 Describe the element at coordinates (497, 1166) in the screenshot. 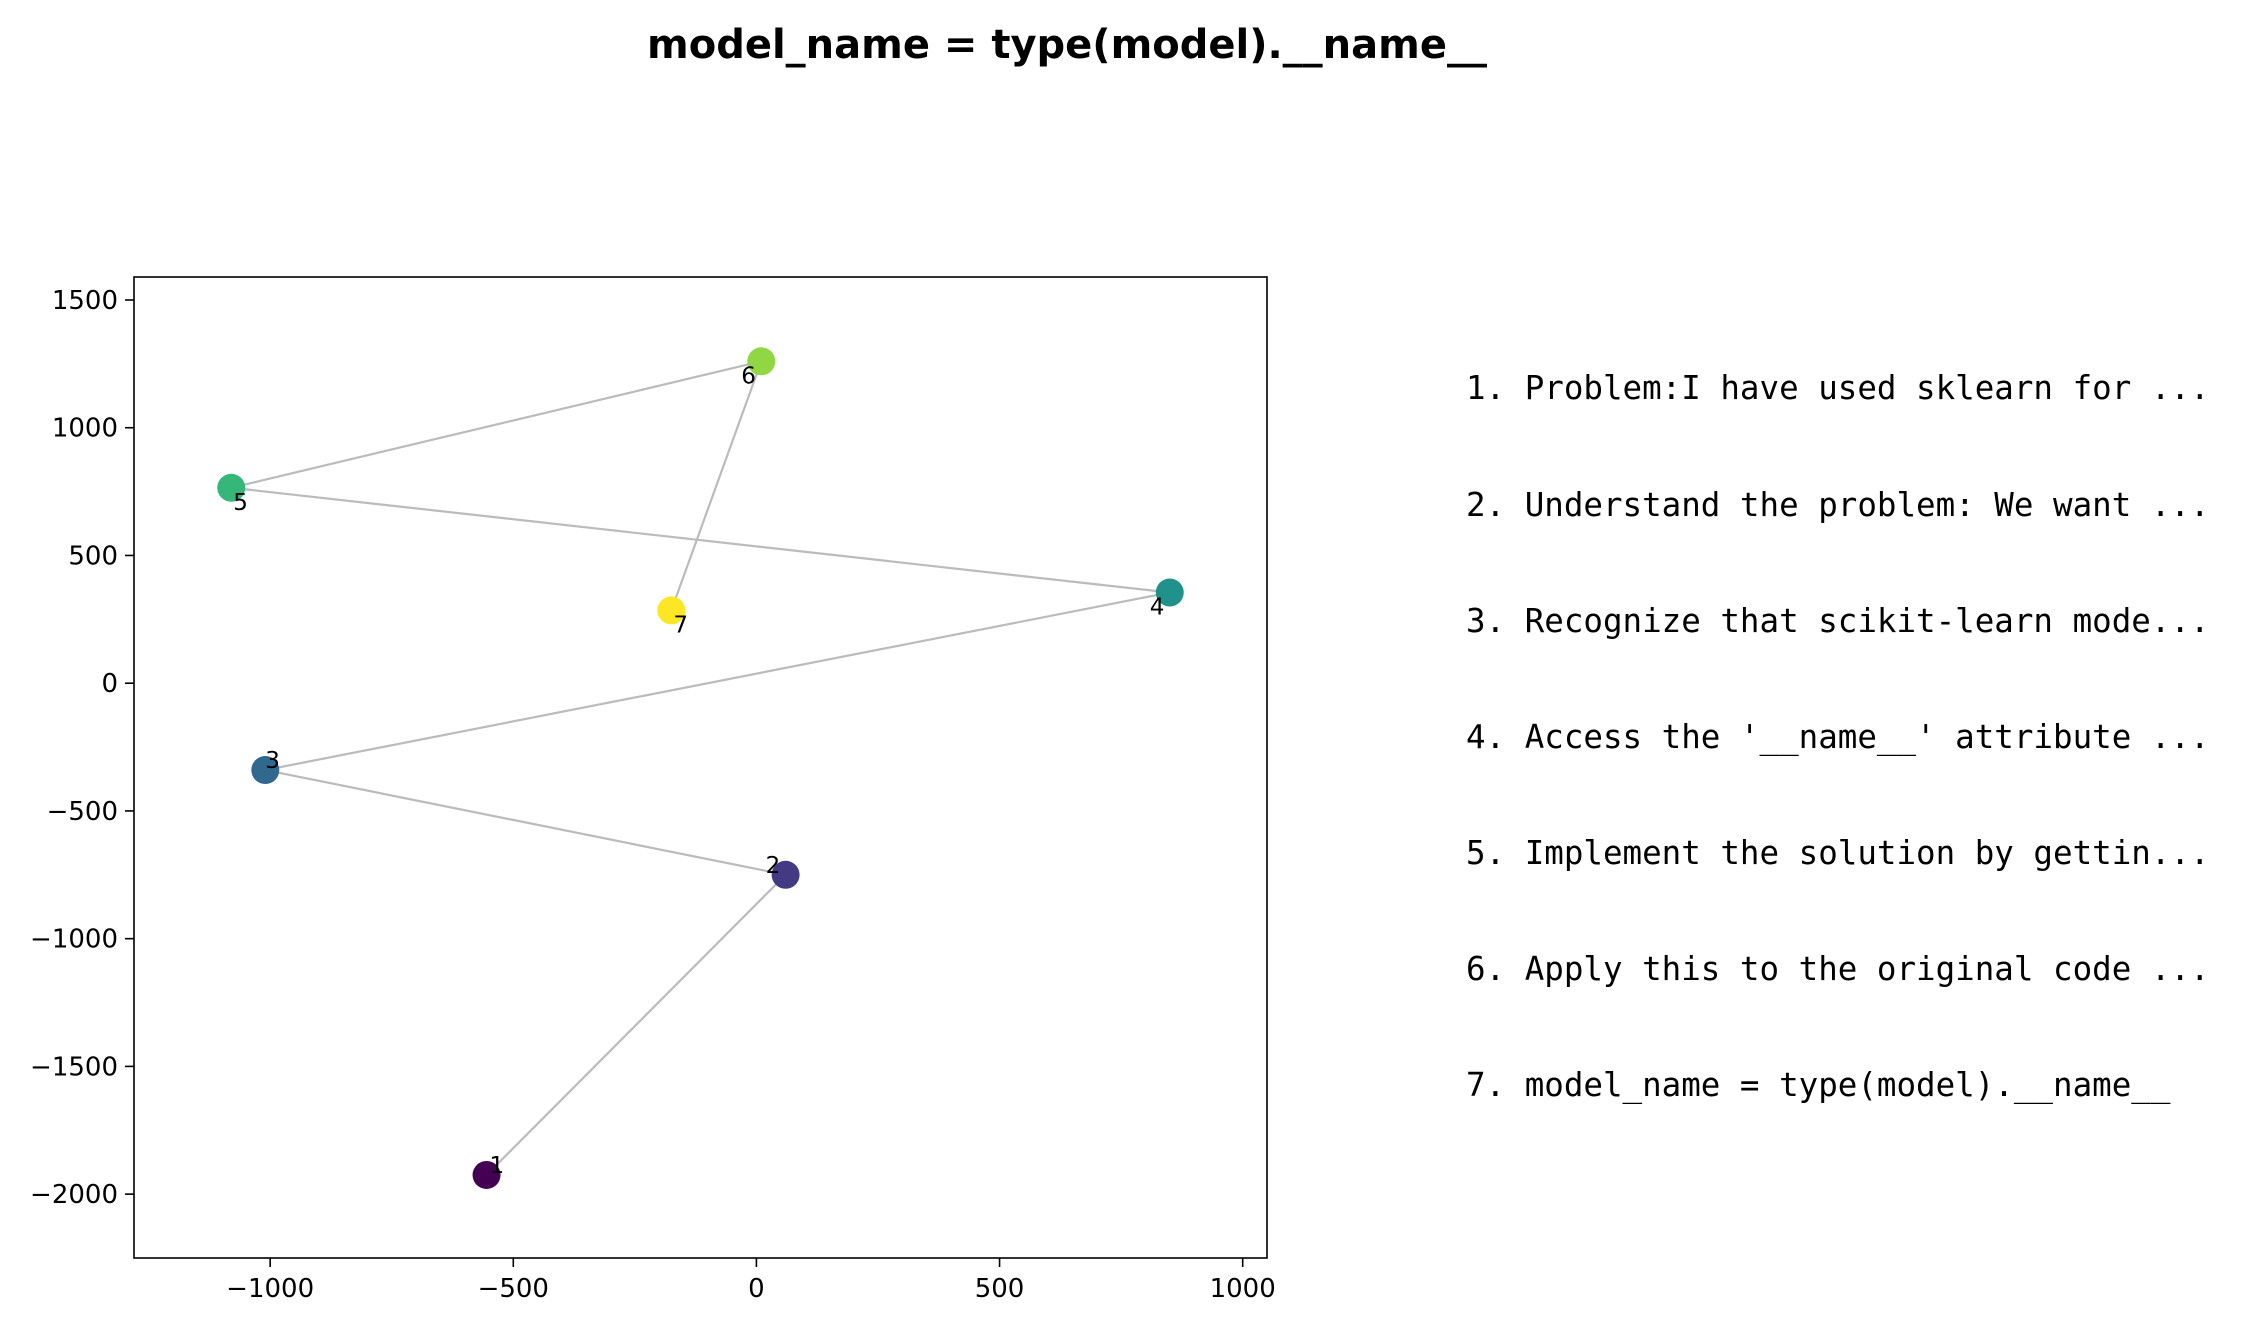

I see `point-label-1: 1` at that location.